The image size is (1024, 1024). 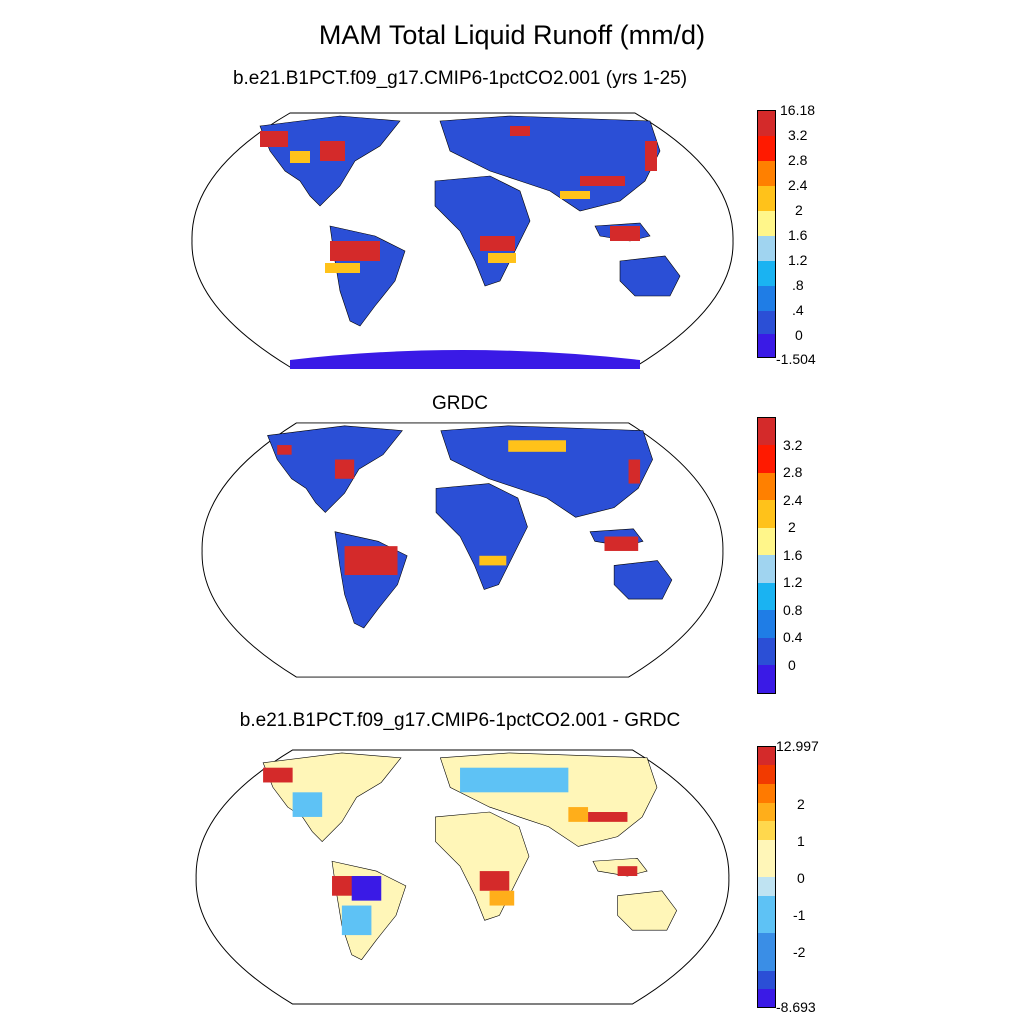 What do you see at coordinates (470, 527) in the screenshot?
I see `land-grdc` at bounding box center [470, 527].